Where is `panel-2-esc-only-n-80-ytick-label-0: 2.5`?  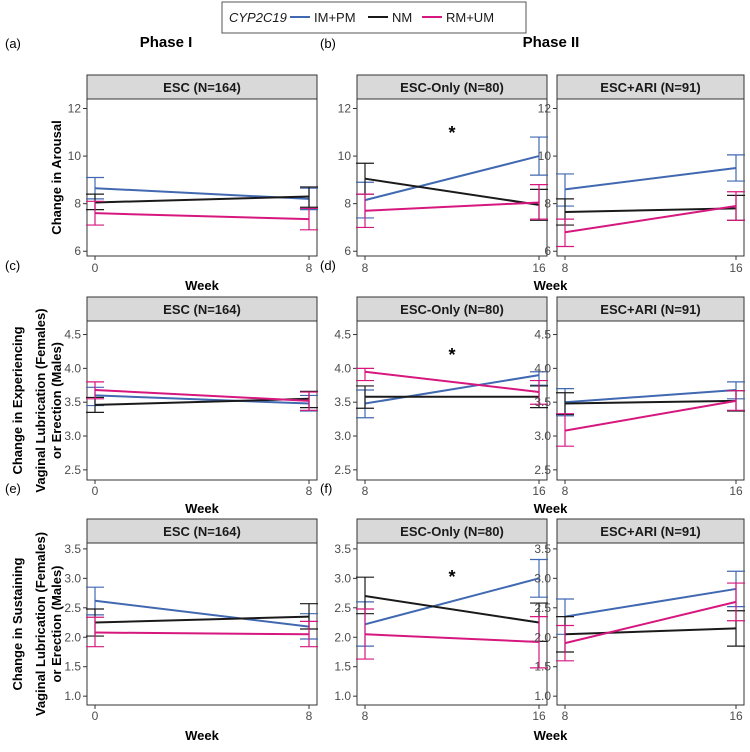 panel-2-esc-only-n-80-ytick-label-0: 2.5 is located at coordinates (342, 470).